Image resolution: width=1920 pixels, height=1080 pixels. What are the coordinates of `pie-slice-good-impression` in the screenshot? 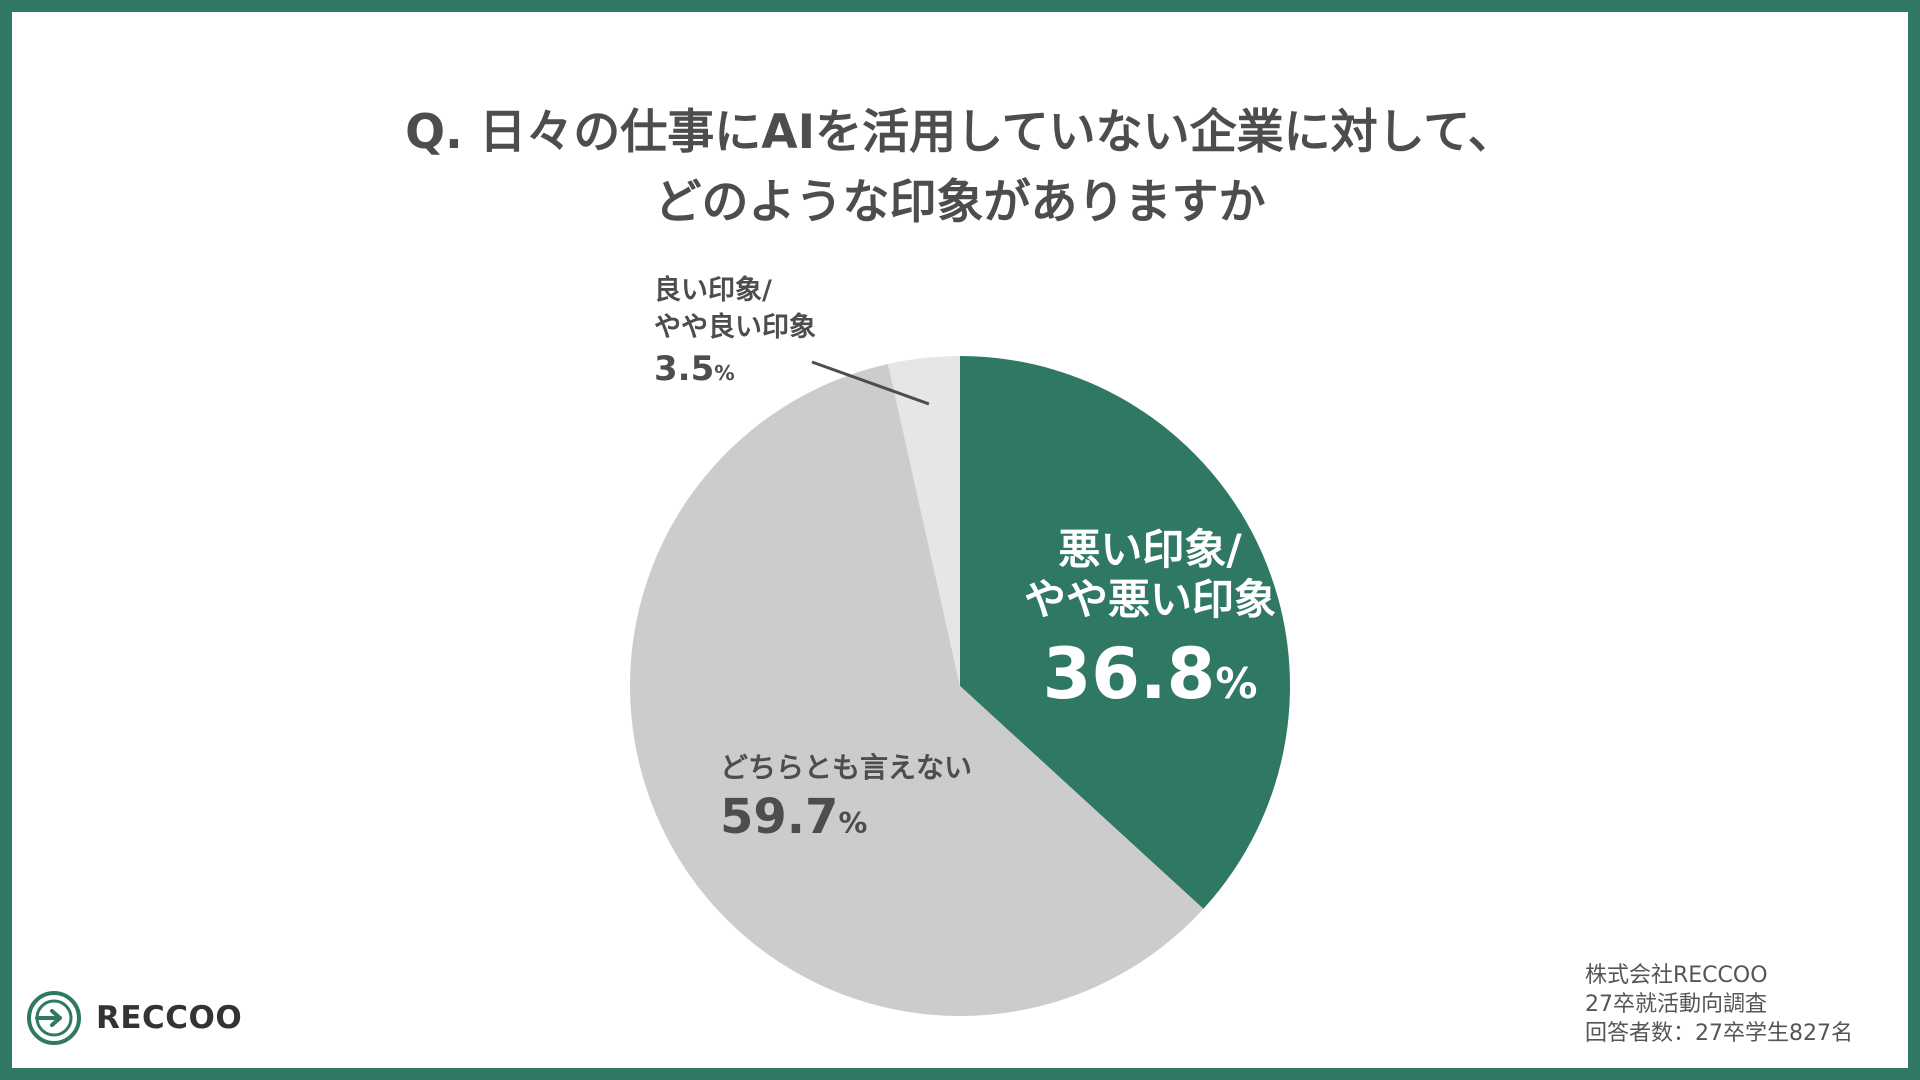 It's located at (924, 521).